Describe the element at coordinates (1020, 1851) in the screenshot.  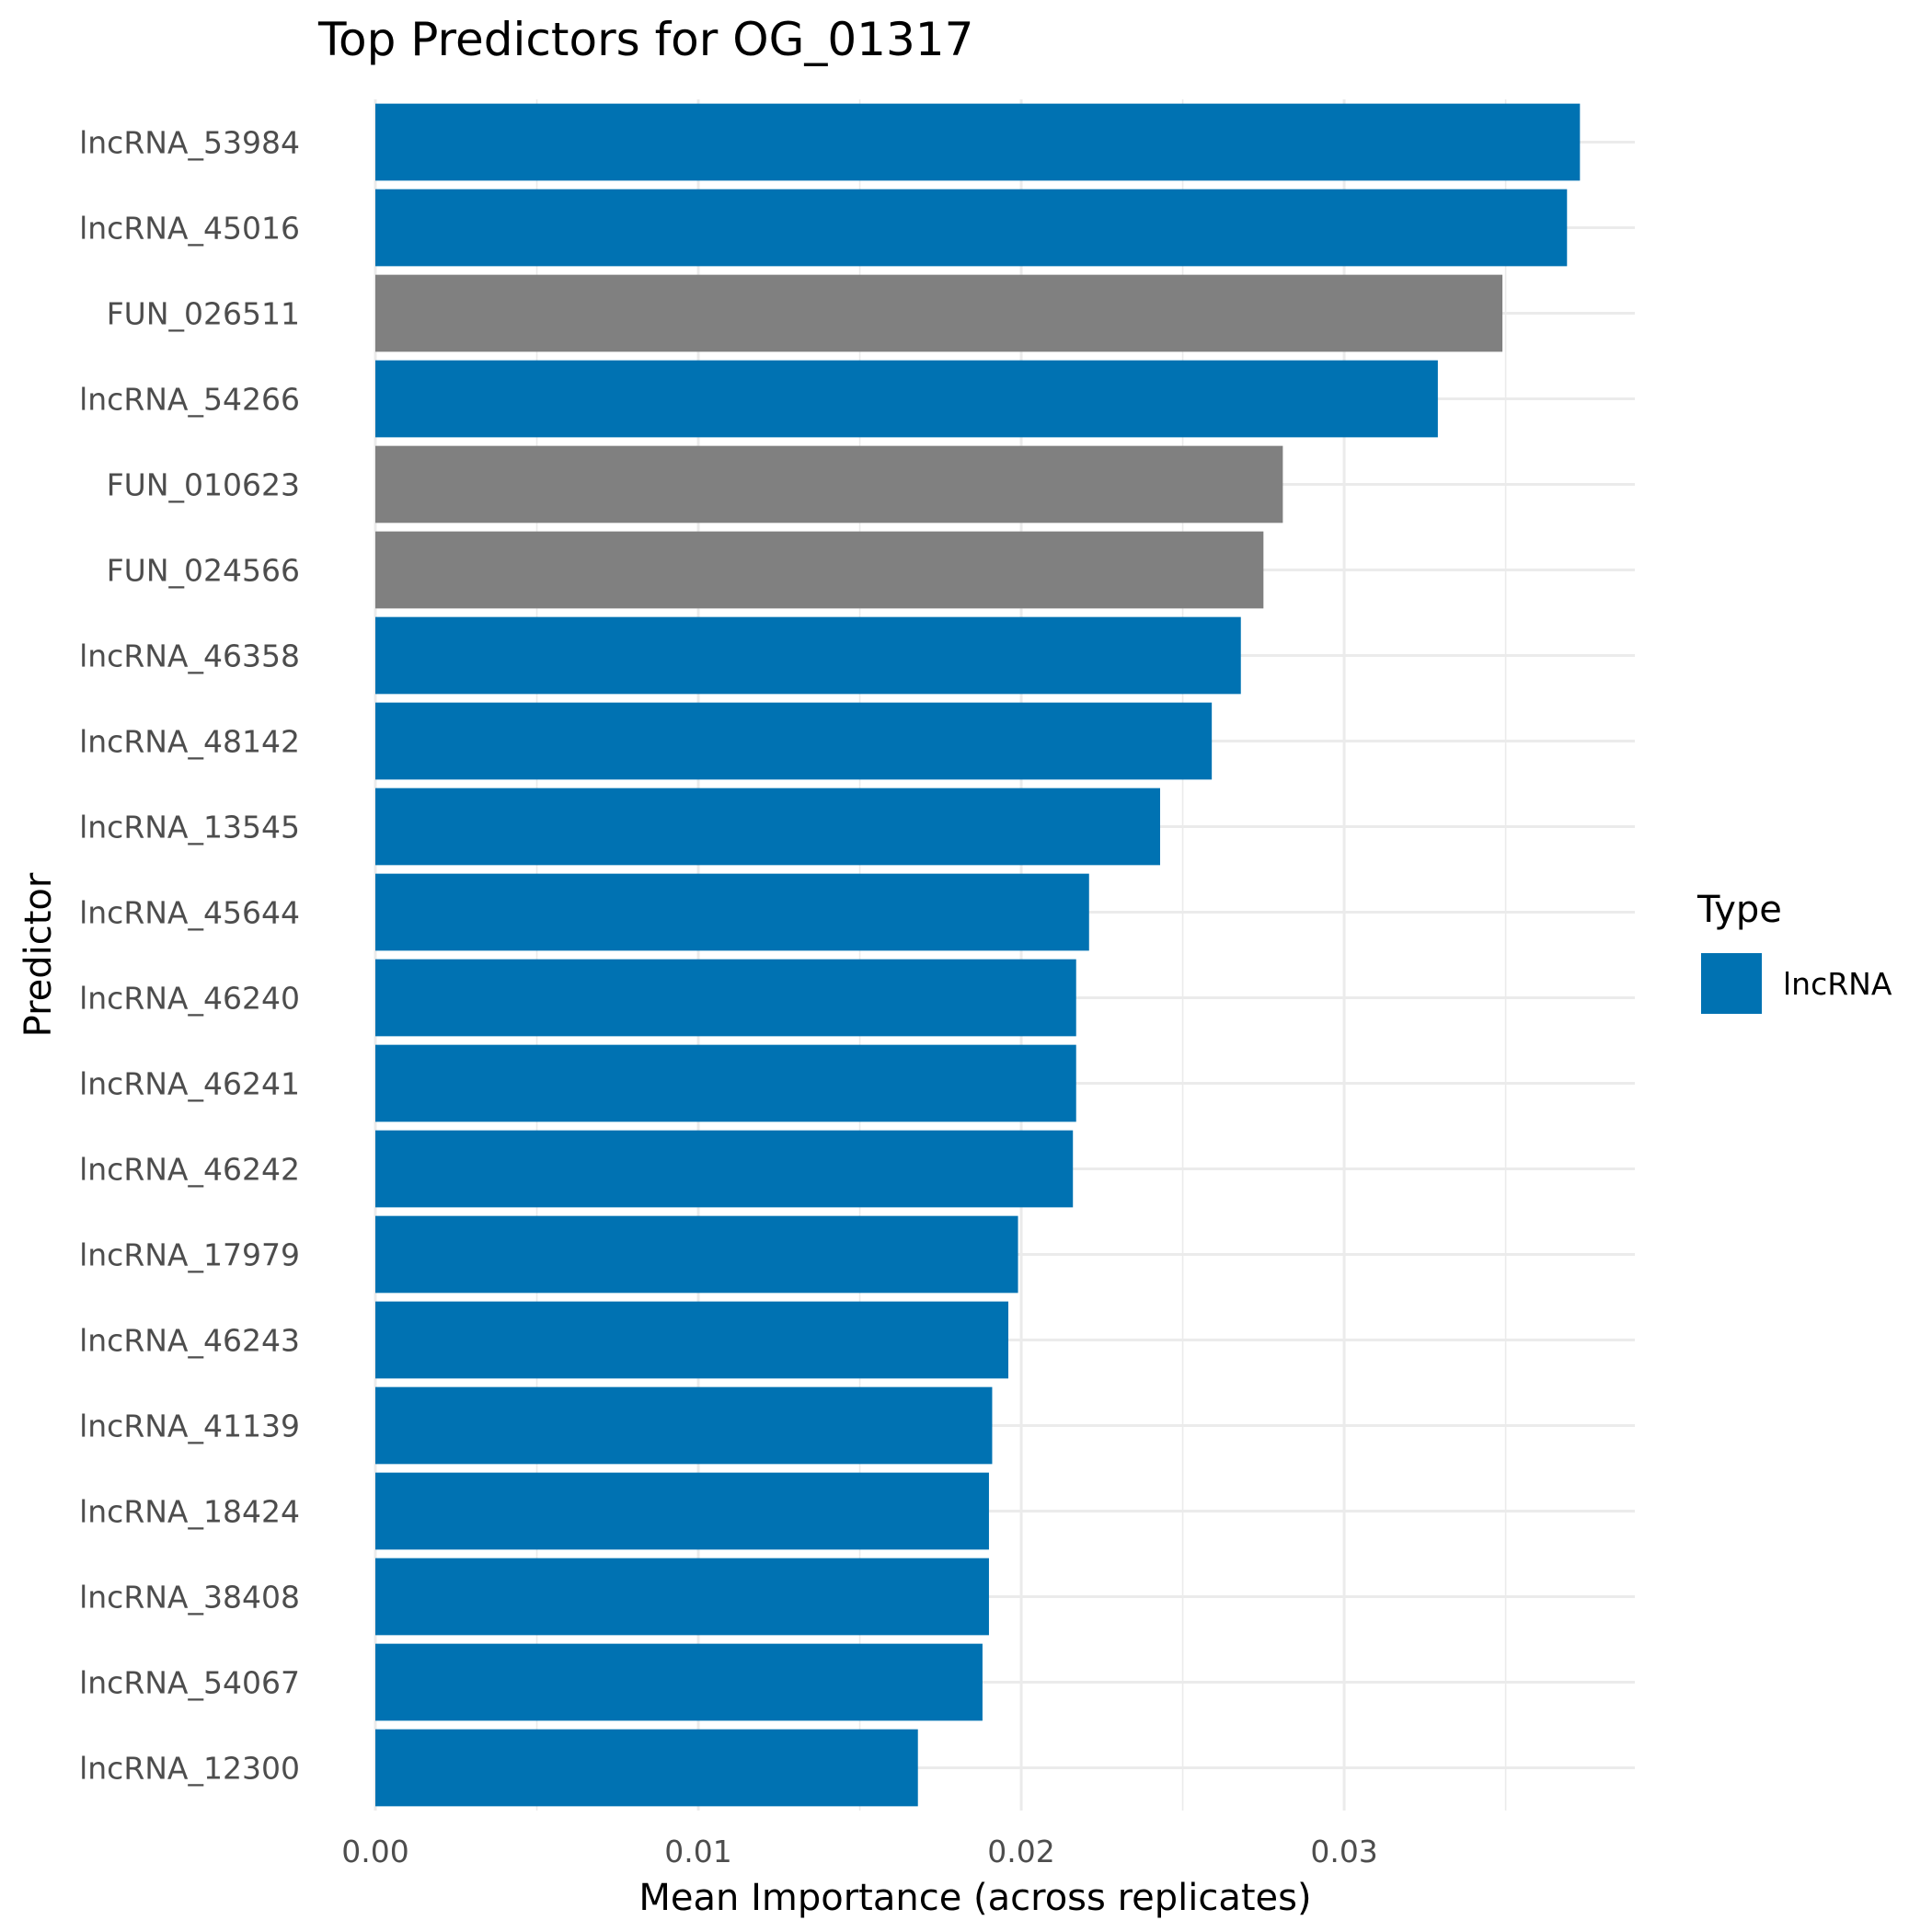
I see `x-tick-label: 0.02` at that location.